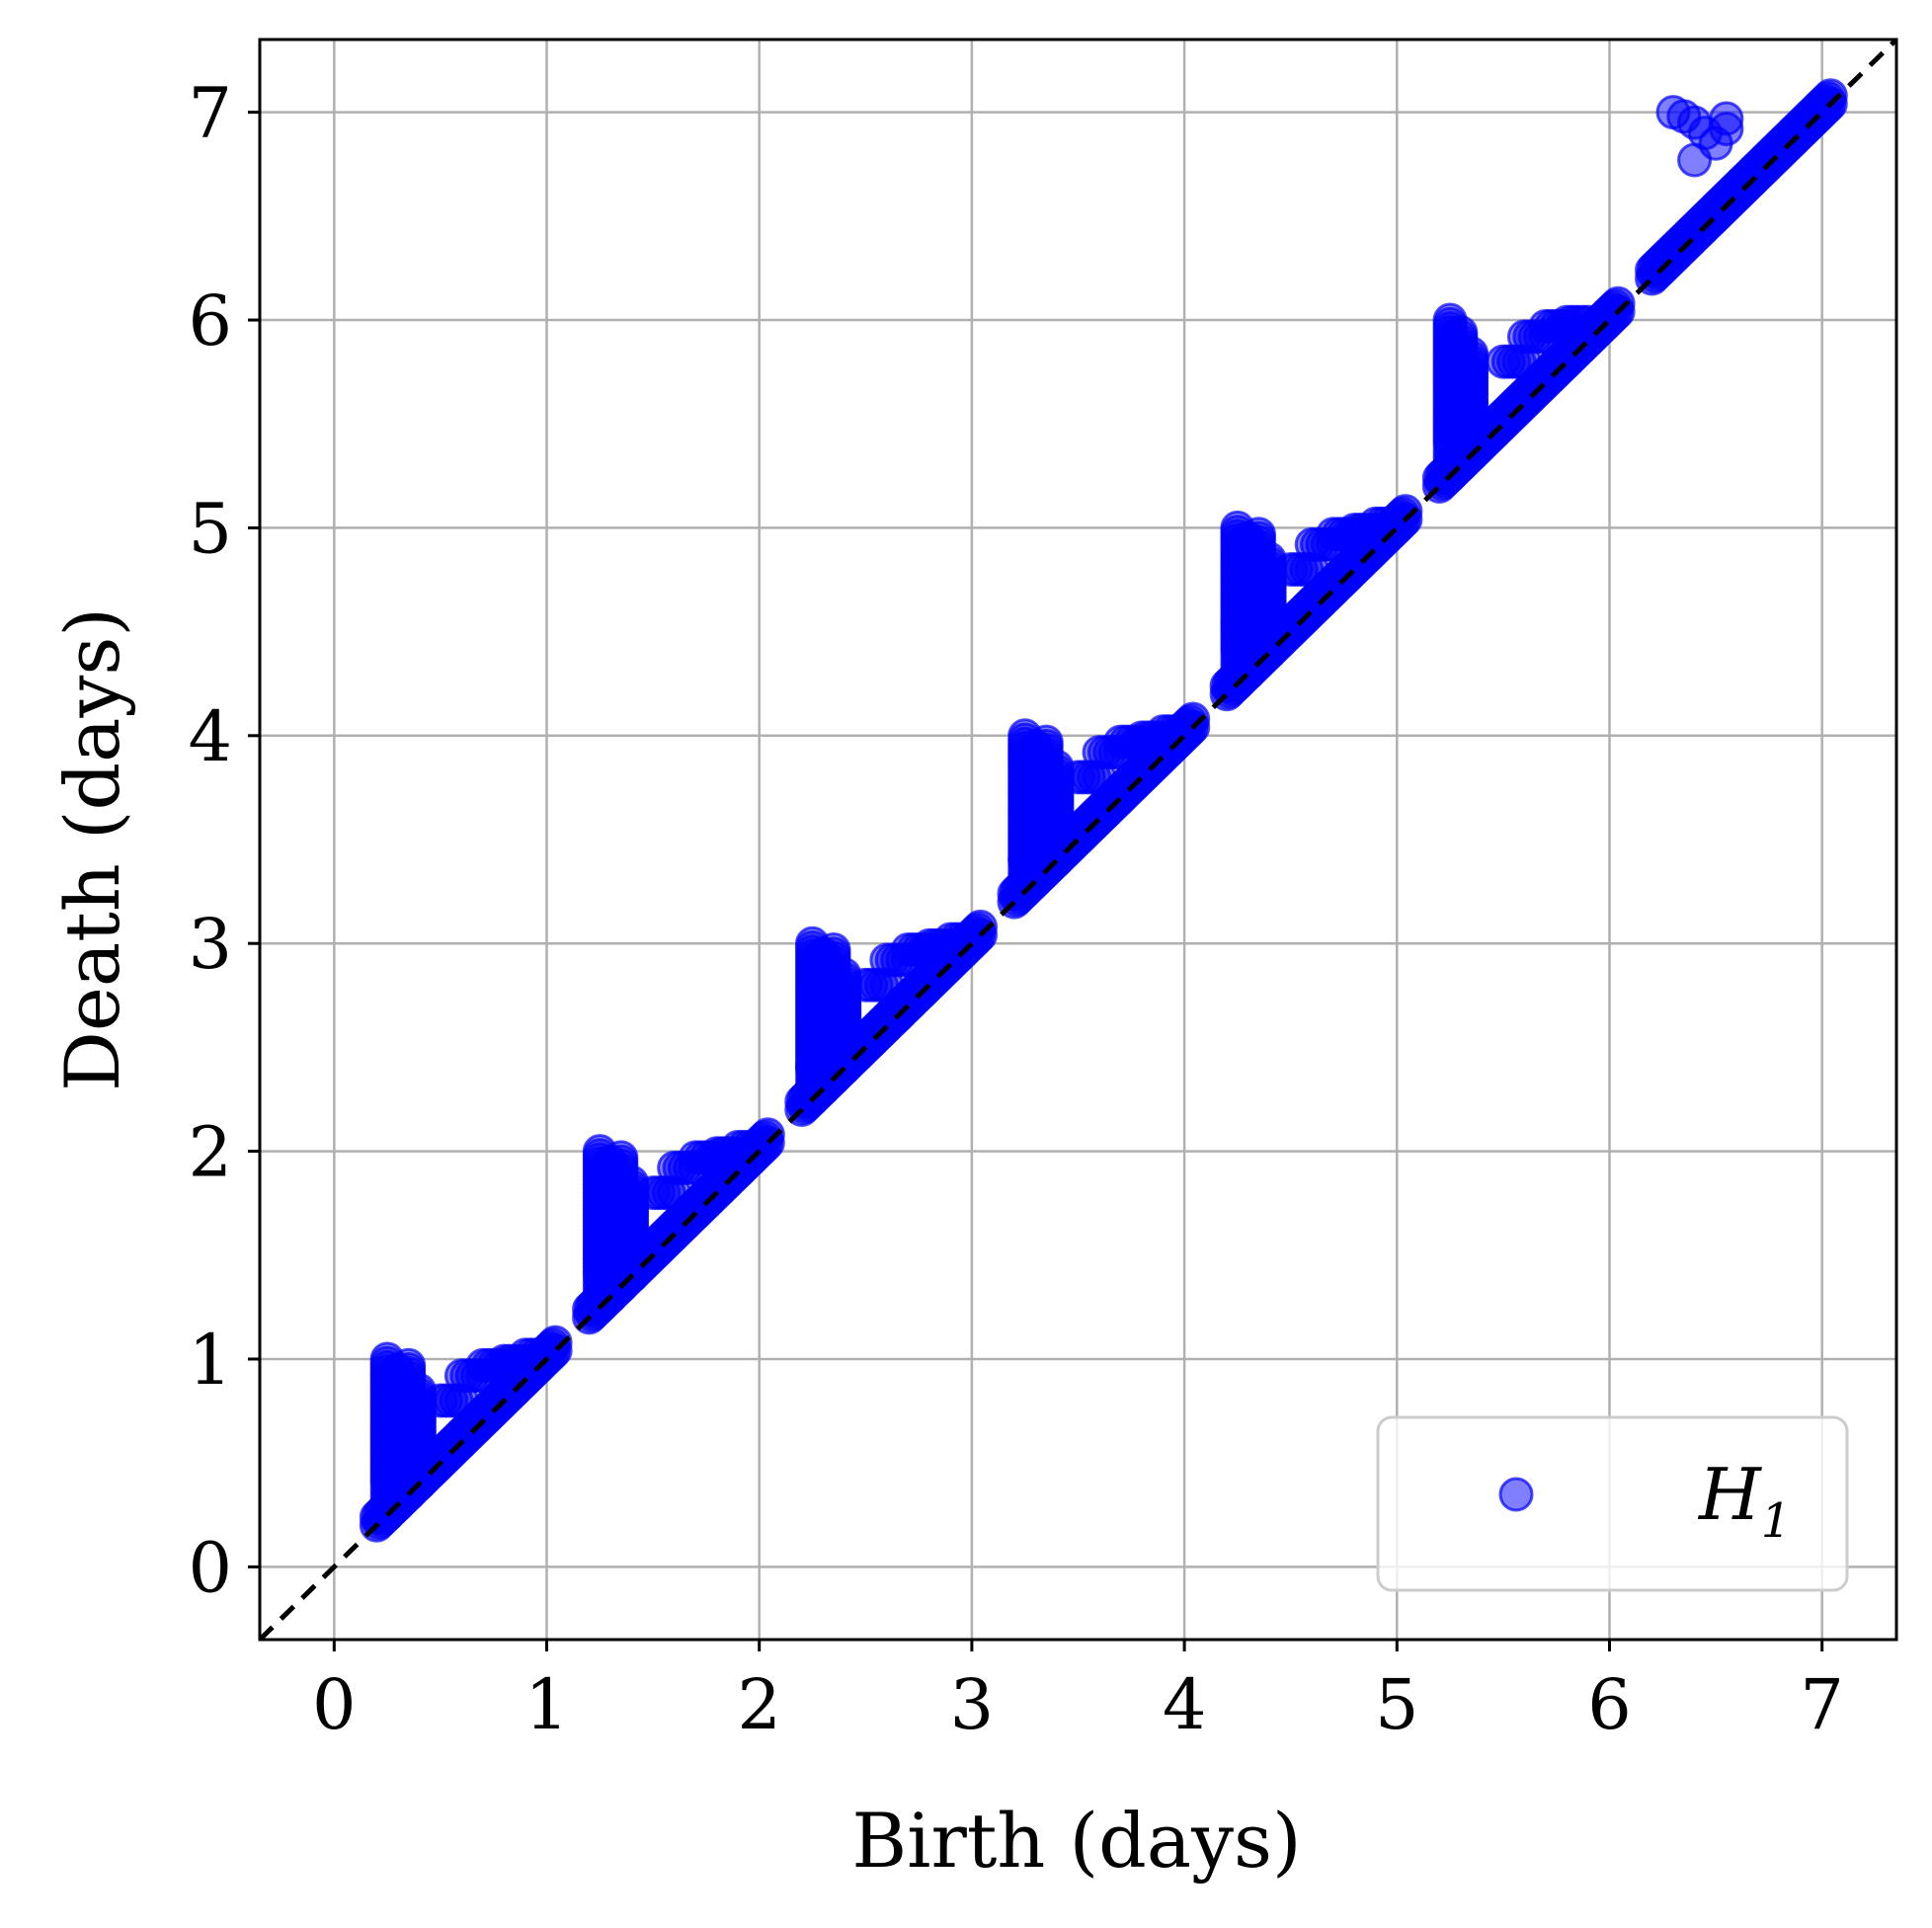 This screenshot has height=1928, width=1932. What do you see at coordinates (210, 321) in the screenshot?
I see `y-tick-label: 6` at bounding box center [210, 321].